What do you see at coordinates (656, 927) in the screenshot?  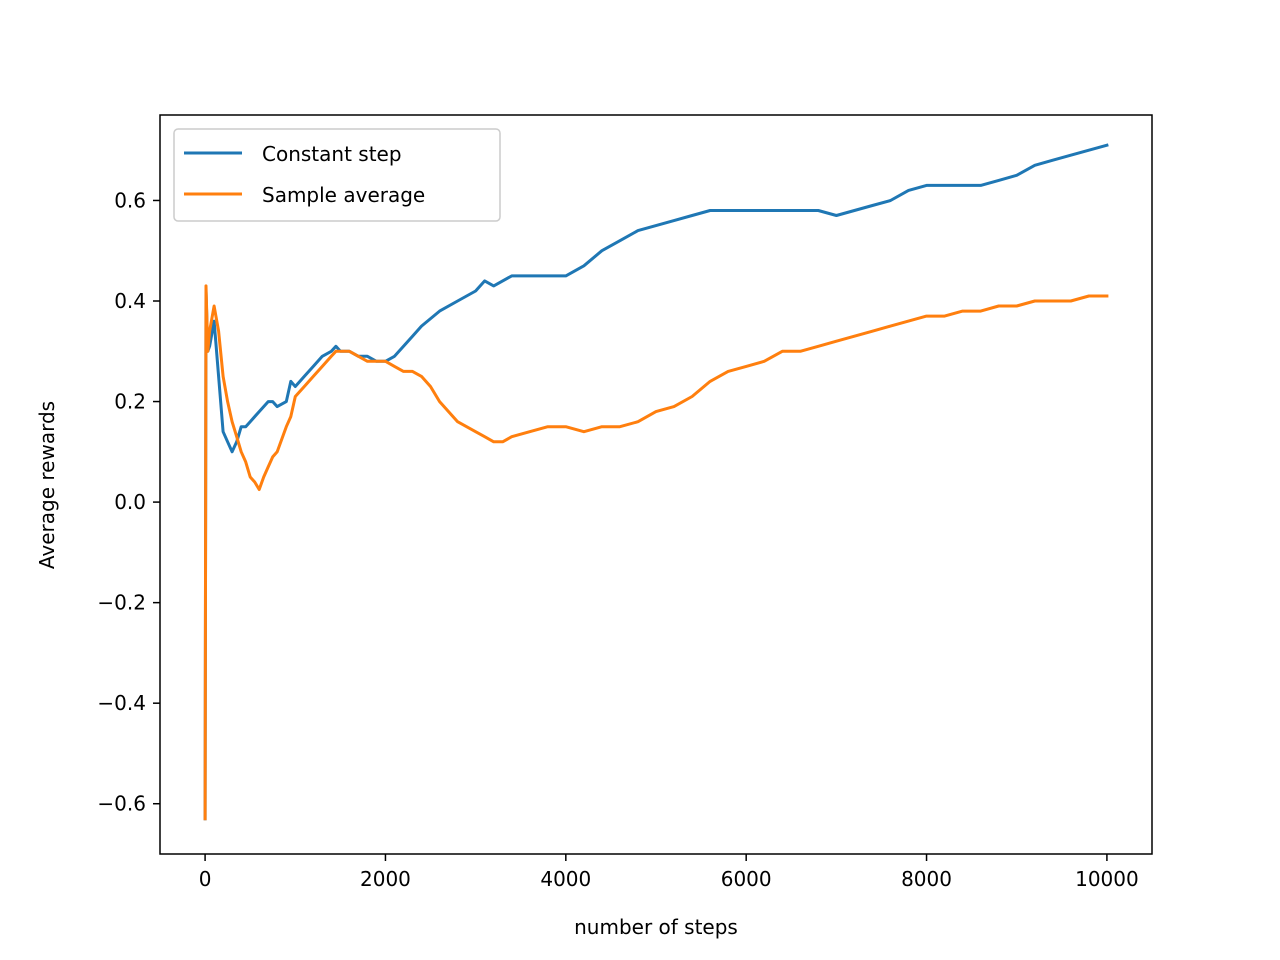 I see `x-axis-label: number of steps` at bounding box center [656, 927].